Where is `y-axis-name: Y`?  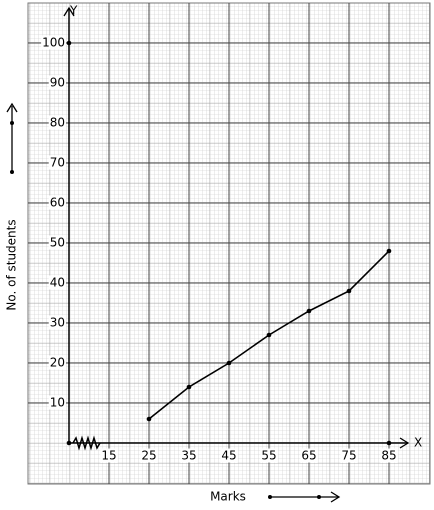 y-axis-name: Y is located at coordinates (73, 11).